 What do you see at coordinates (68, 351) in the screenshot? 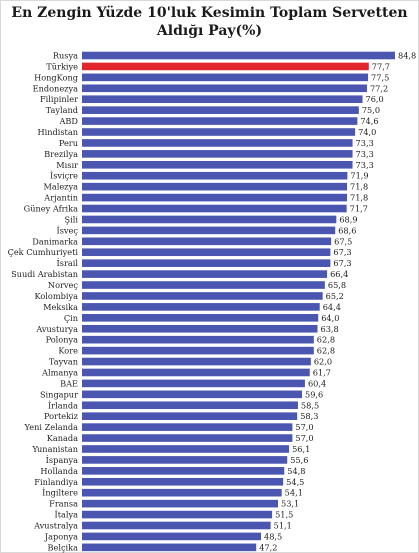
I see `category-label: Kore` at bounding box center [68, 351].